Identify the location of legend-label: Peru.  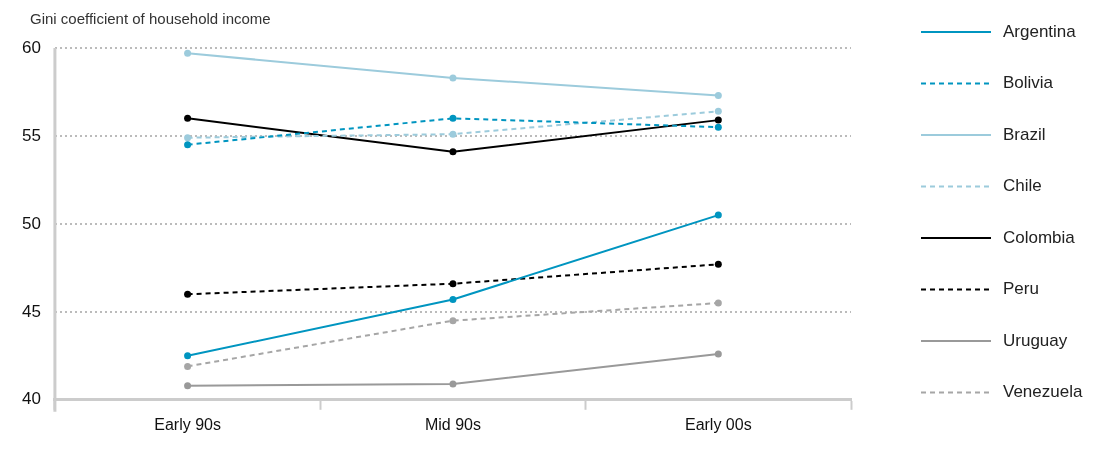
(1021, 289).